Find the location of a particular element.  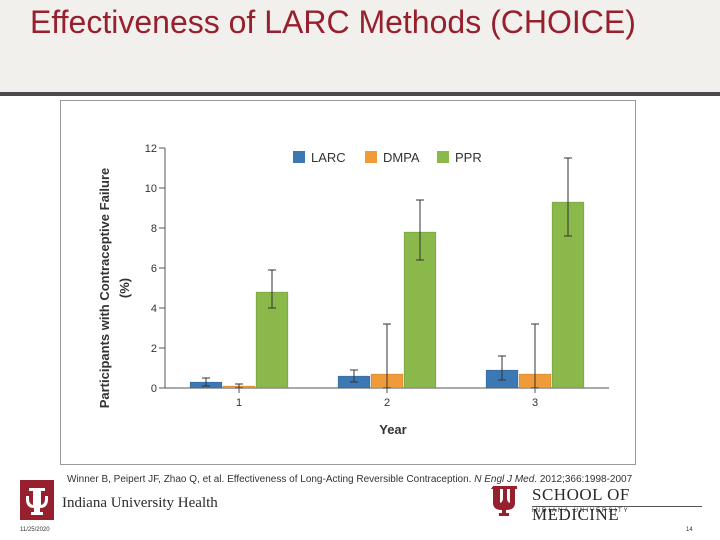

iu-health-logo-icon is located at coordinates (37, 500).